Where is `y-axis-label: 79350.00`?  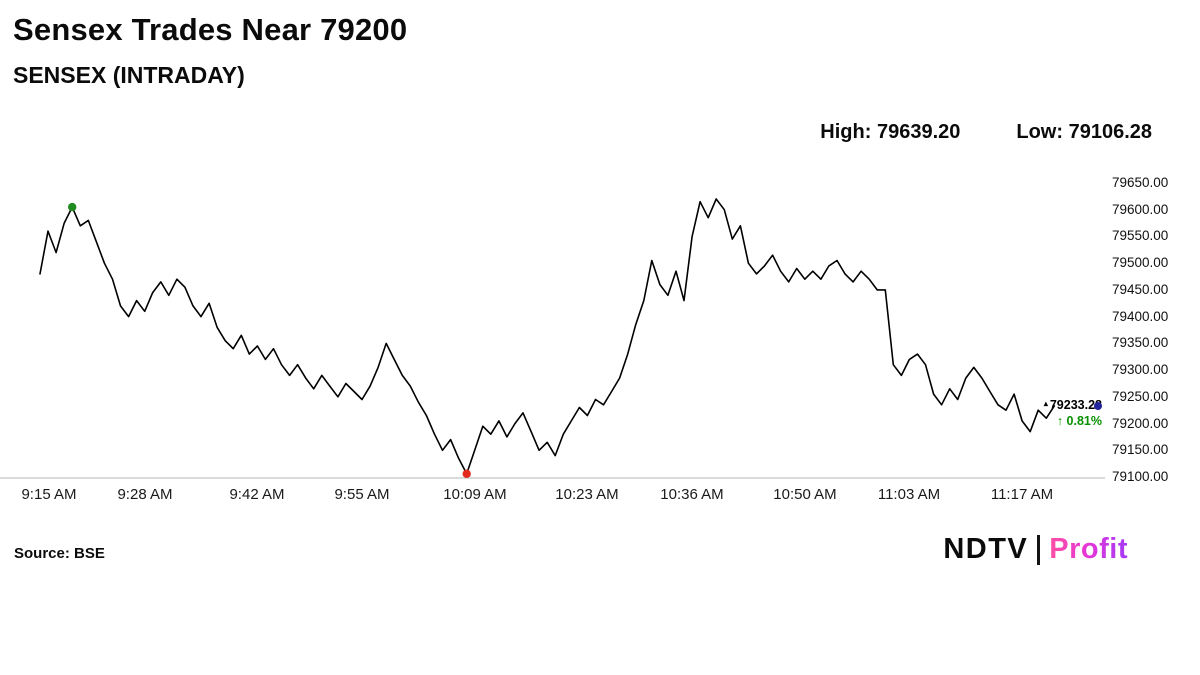
y-axis-label: 79350.00 is located at coordinates (1140, 342).